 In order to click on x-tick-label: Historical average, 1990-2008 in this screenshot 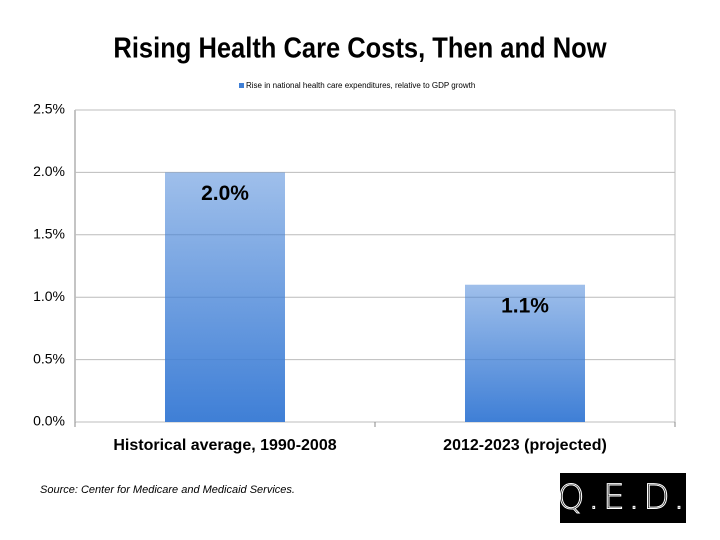, I will do `click(224, 445)`.